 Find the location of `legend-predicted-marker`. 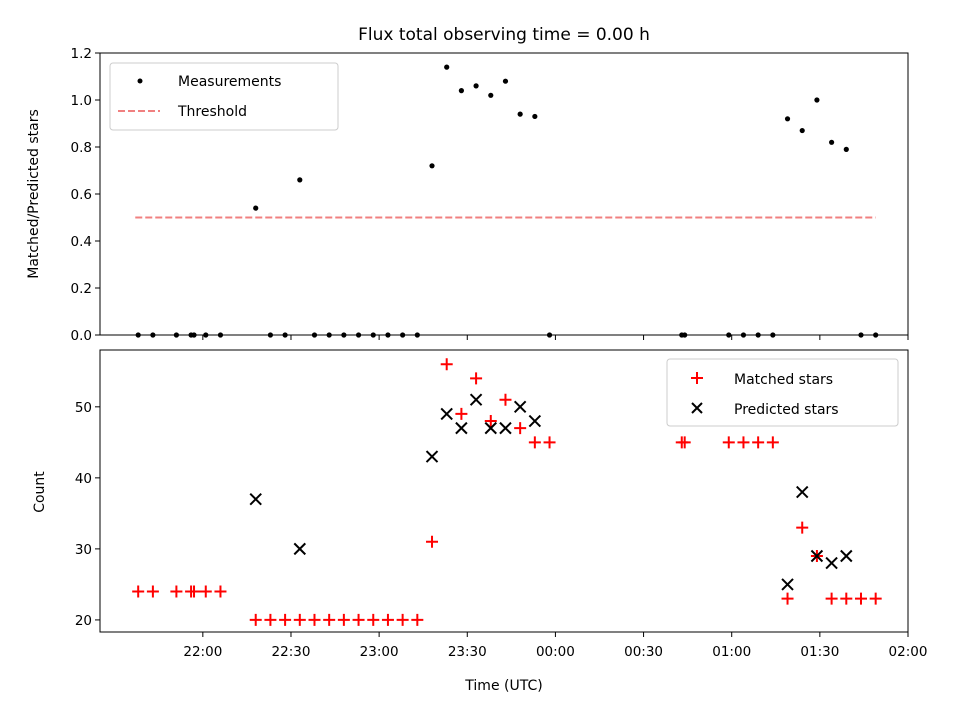

legend-predicted-marker is located at coordinates (697, 408).